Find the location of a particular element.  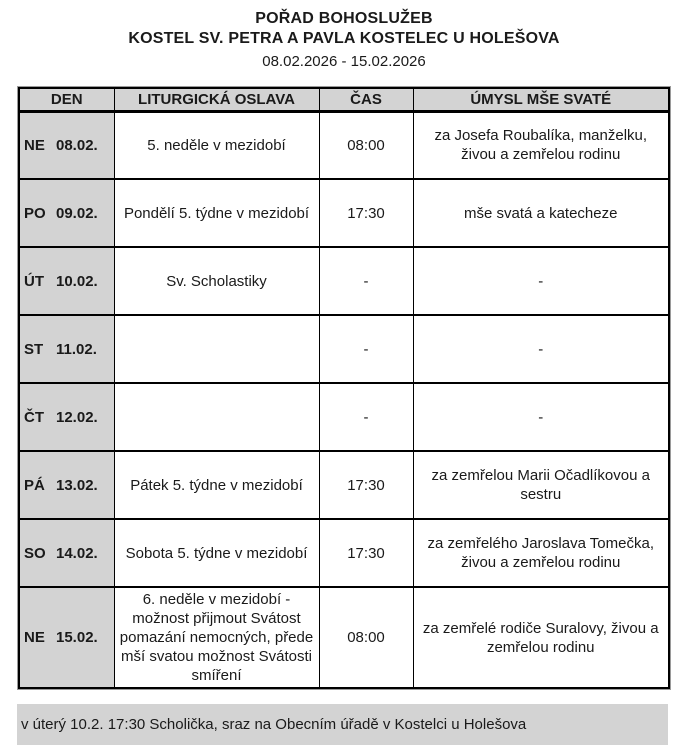

day-cell: PO 09.02. is located at coordinates (66, 213).